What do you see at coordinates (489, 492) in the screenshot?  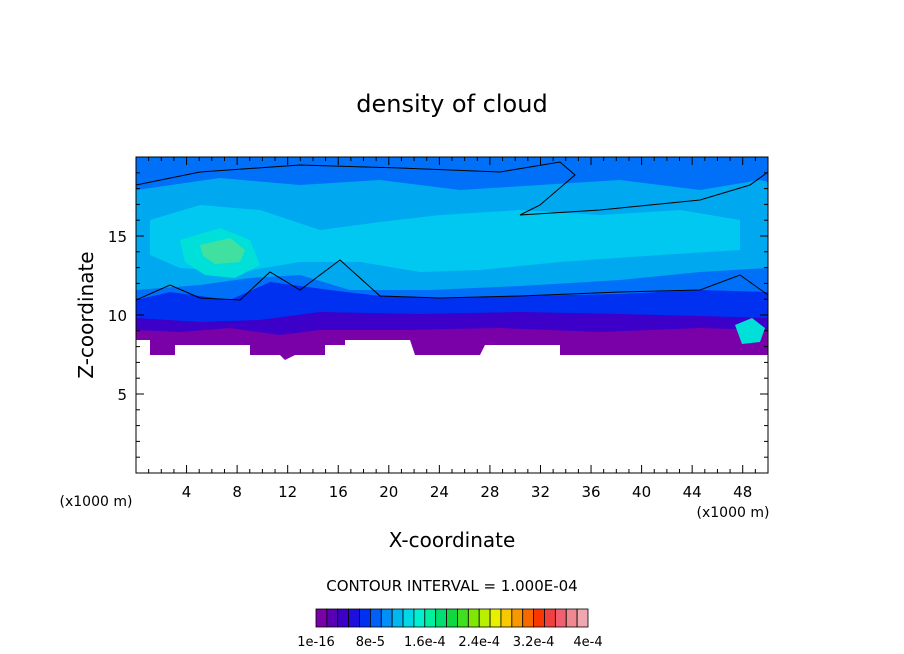 I see `x-tick-label: 28` at bounding box center [489, 492].